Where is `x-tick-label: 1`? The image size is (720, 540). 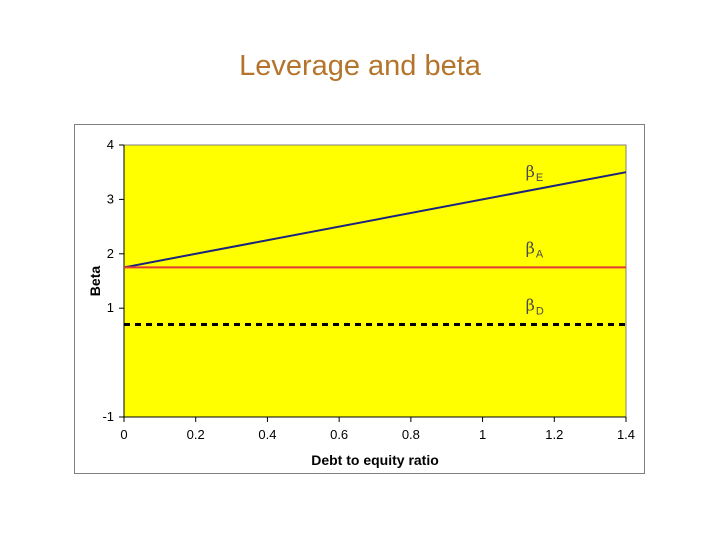 x-tick-label: 1 is located at coordinates (482, 434).